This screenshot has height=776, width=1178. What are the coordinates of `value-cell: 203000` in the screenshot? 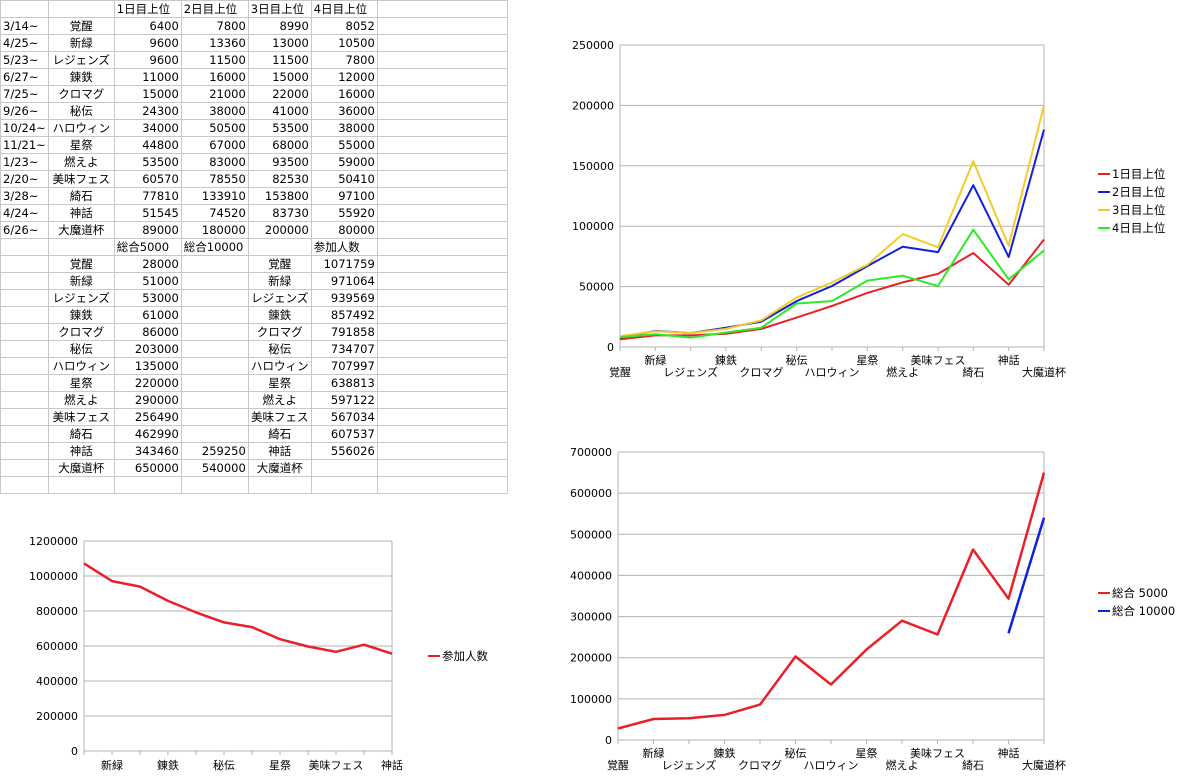 It's located at (147, 349).